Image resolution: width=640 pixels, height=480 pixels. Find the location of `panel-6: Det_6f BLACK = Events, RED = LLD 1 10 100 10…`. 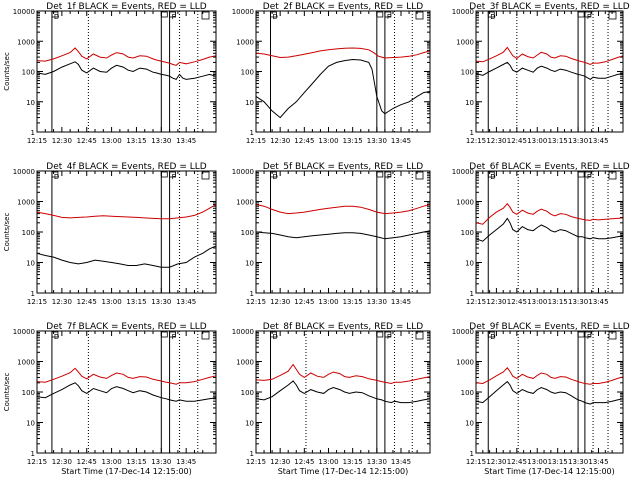

panel-6: Det_6f BLACK = Events, RED = LLD 1 10 100 10… is located at coordinates (541, 234).